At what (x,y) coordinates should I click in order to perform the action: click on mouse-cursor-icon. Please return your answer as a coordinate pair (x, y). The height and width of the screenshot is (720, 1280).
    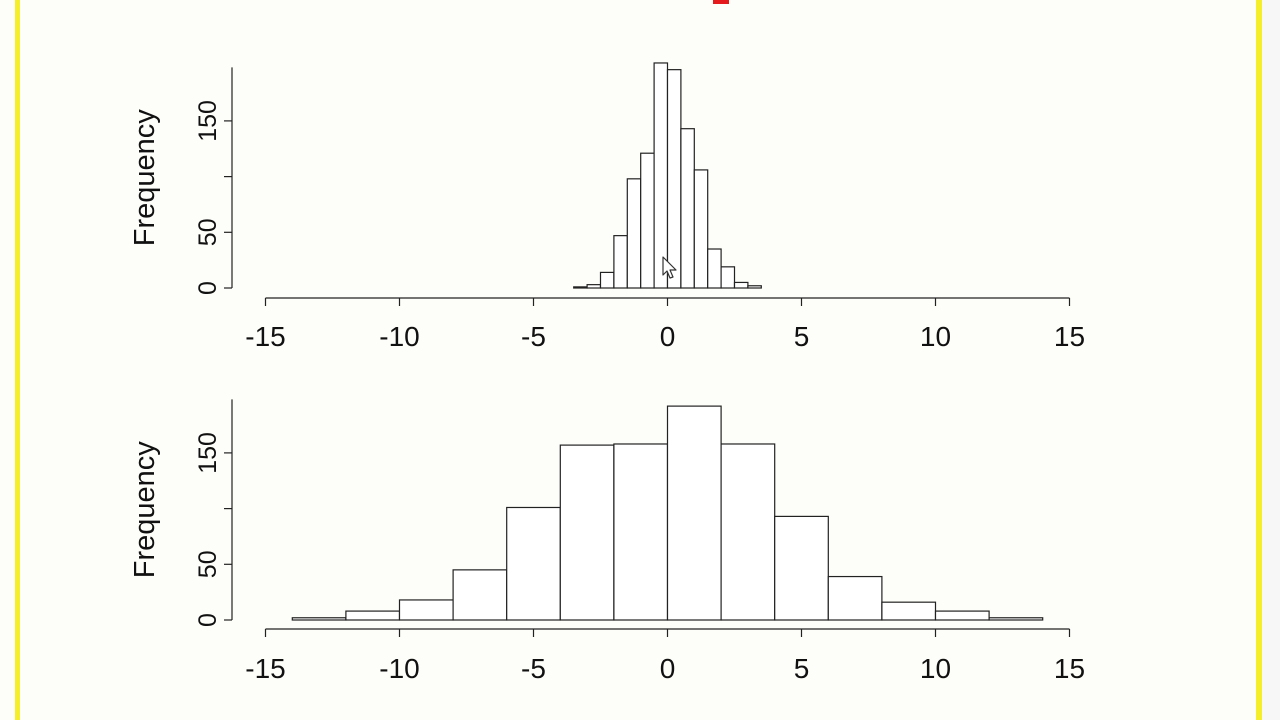
    Looking at the image, I should click on (669, 267).